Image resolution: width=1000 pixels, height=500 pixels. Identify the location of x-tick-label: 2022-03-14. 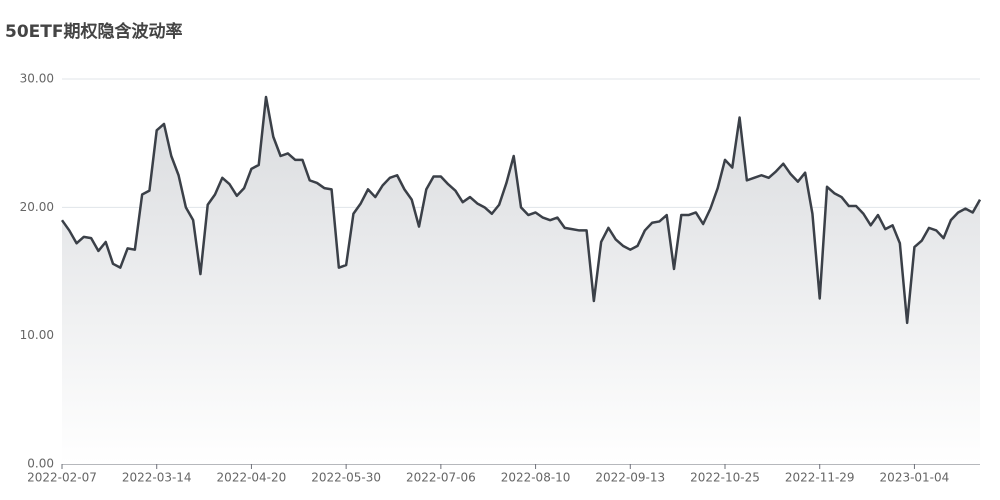
(157, 478).